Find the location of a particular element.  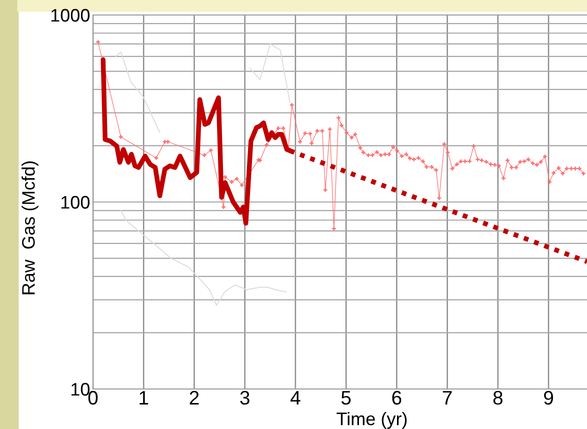

x-tick-label: 9 is located at coordinates (549, 397).